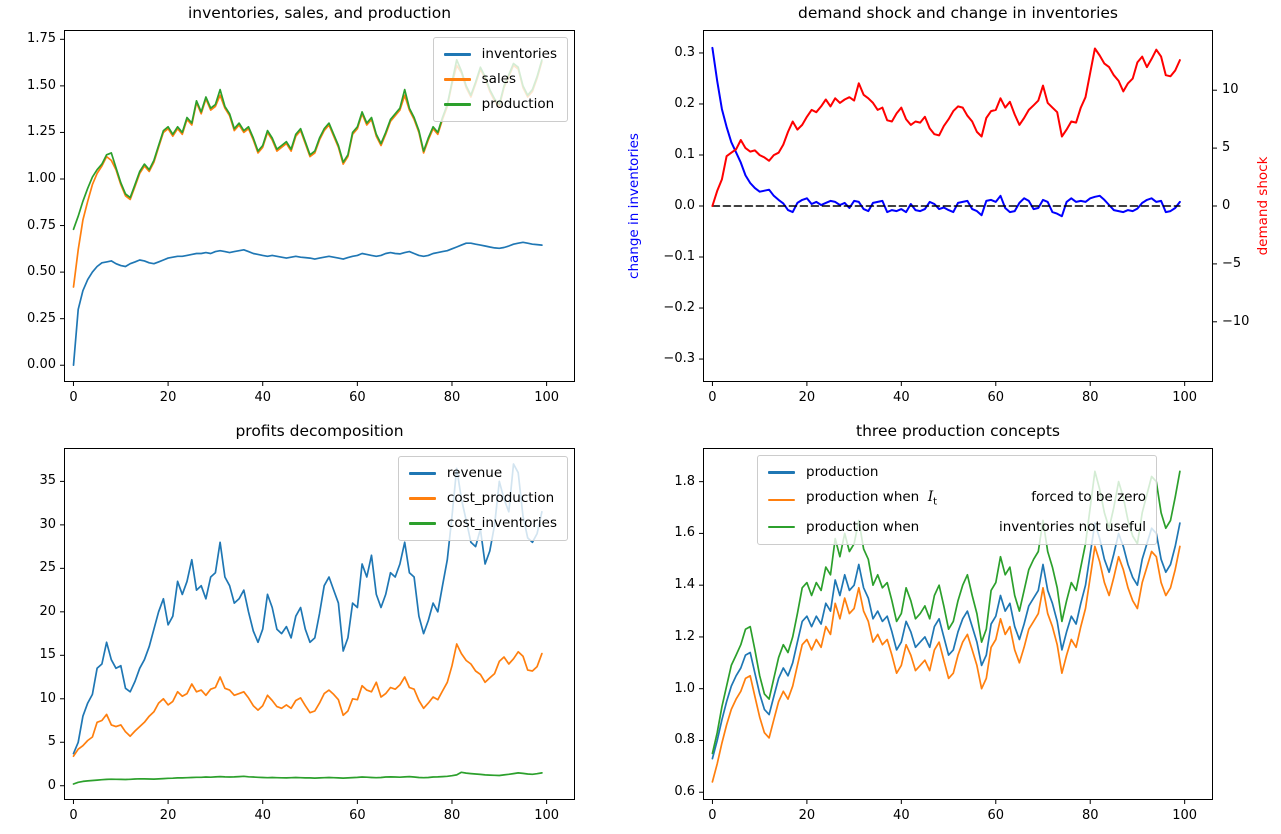 Image resolution: width=1281 pixels, height=834 pixels. I want to click on y-tick-label: −0.2, so click(679, 308).